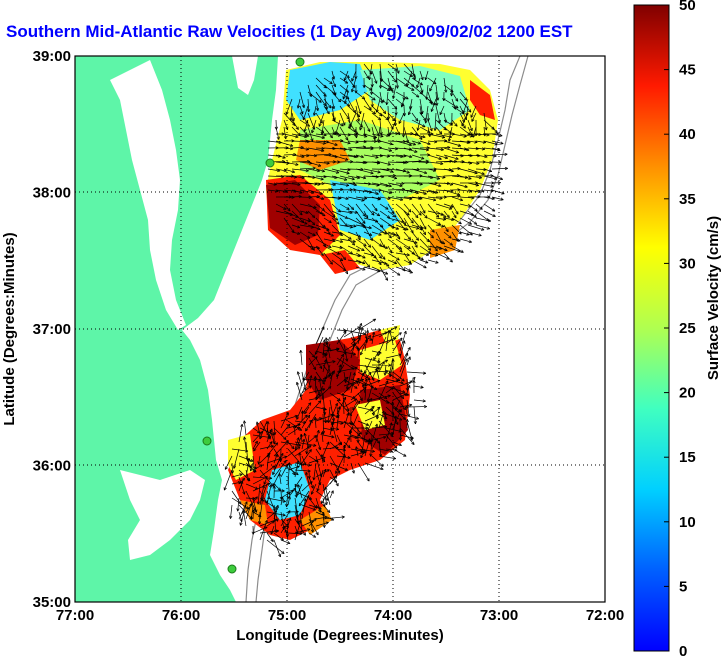 The image size is (724, 659). I want to click on x-tick-label: 75:00, so click(287, 615).